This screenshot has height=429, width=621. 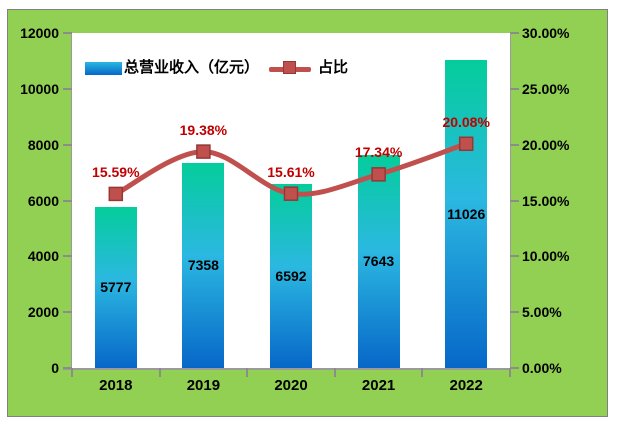 What do you see at coordinates (291, 171) in the screenshot?
I see `ratio-value-label: 15.61%` at bounding box center [291, 171].